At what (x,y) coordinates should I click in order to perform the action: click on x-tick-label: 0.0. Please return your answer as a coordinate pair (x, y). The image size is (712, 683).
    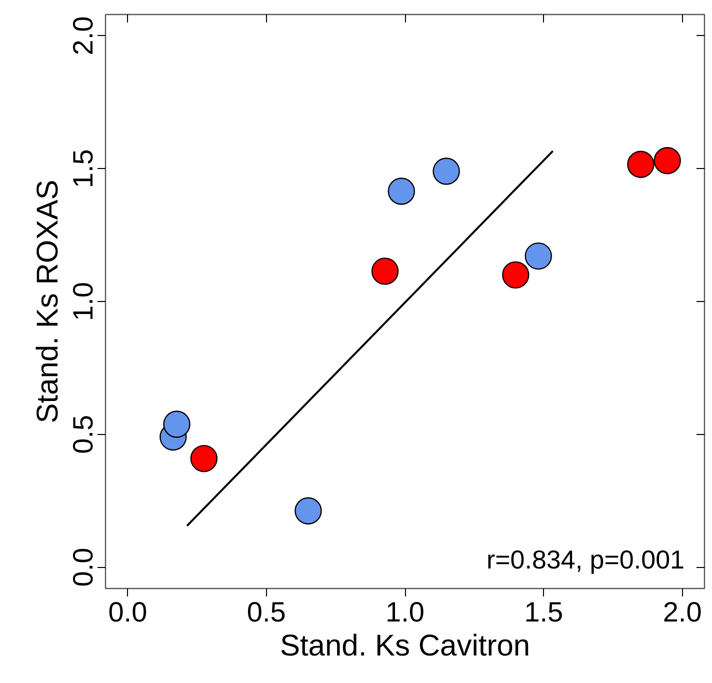
    Looking at the image, I should click on (128, 612).